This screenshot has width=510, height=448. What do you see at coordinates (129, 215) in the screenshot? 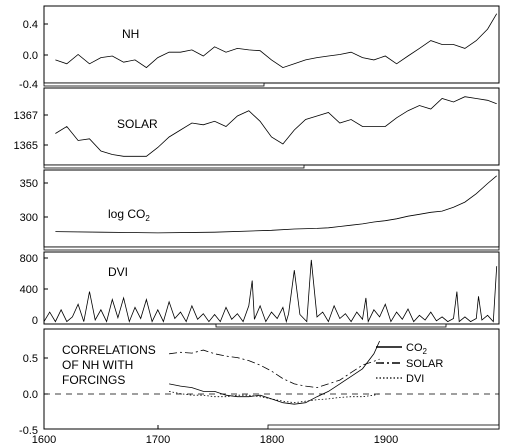
I see `panel-co2-label: log CO2` at bounding box center [129, 215].